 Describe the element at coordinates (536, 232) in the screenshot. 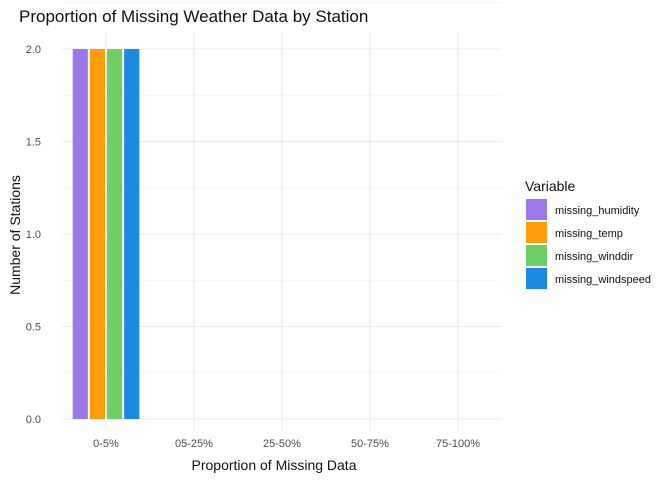

I see `legend-key-missing_temp` at that location.